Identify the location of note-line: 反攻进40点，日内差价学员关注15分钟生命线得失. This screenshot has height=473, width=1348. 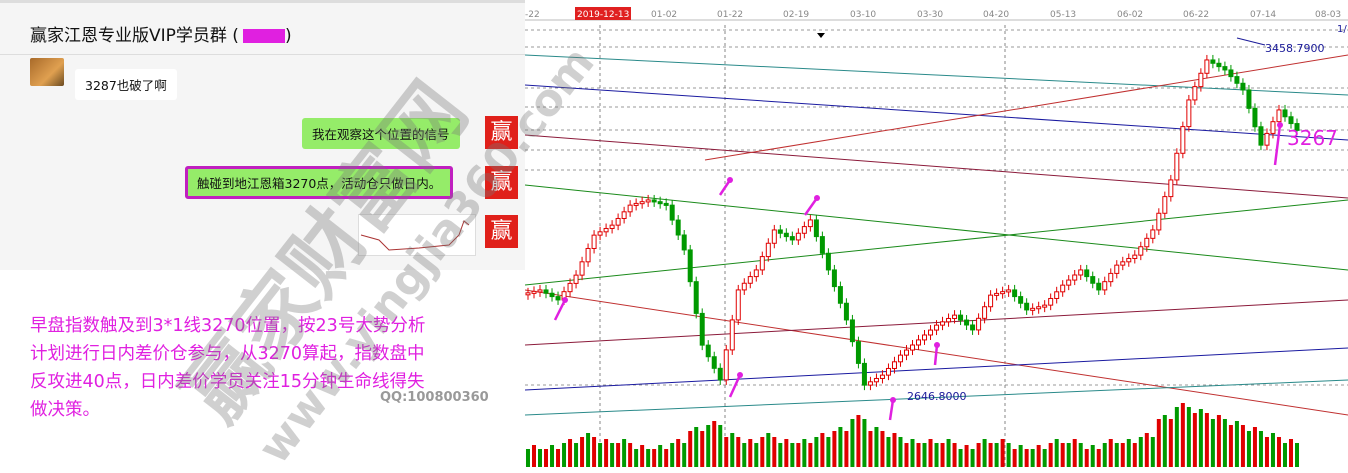
(227, 382).